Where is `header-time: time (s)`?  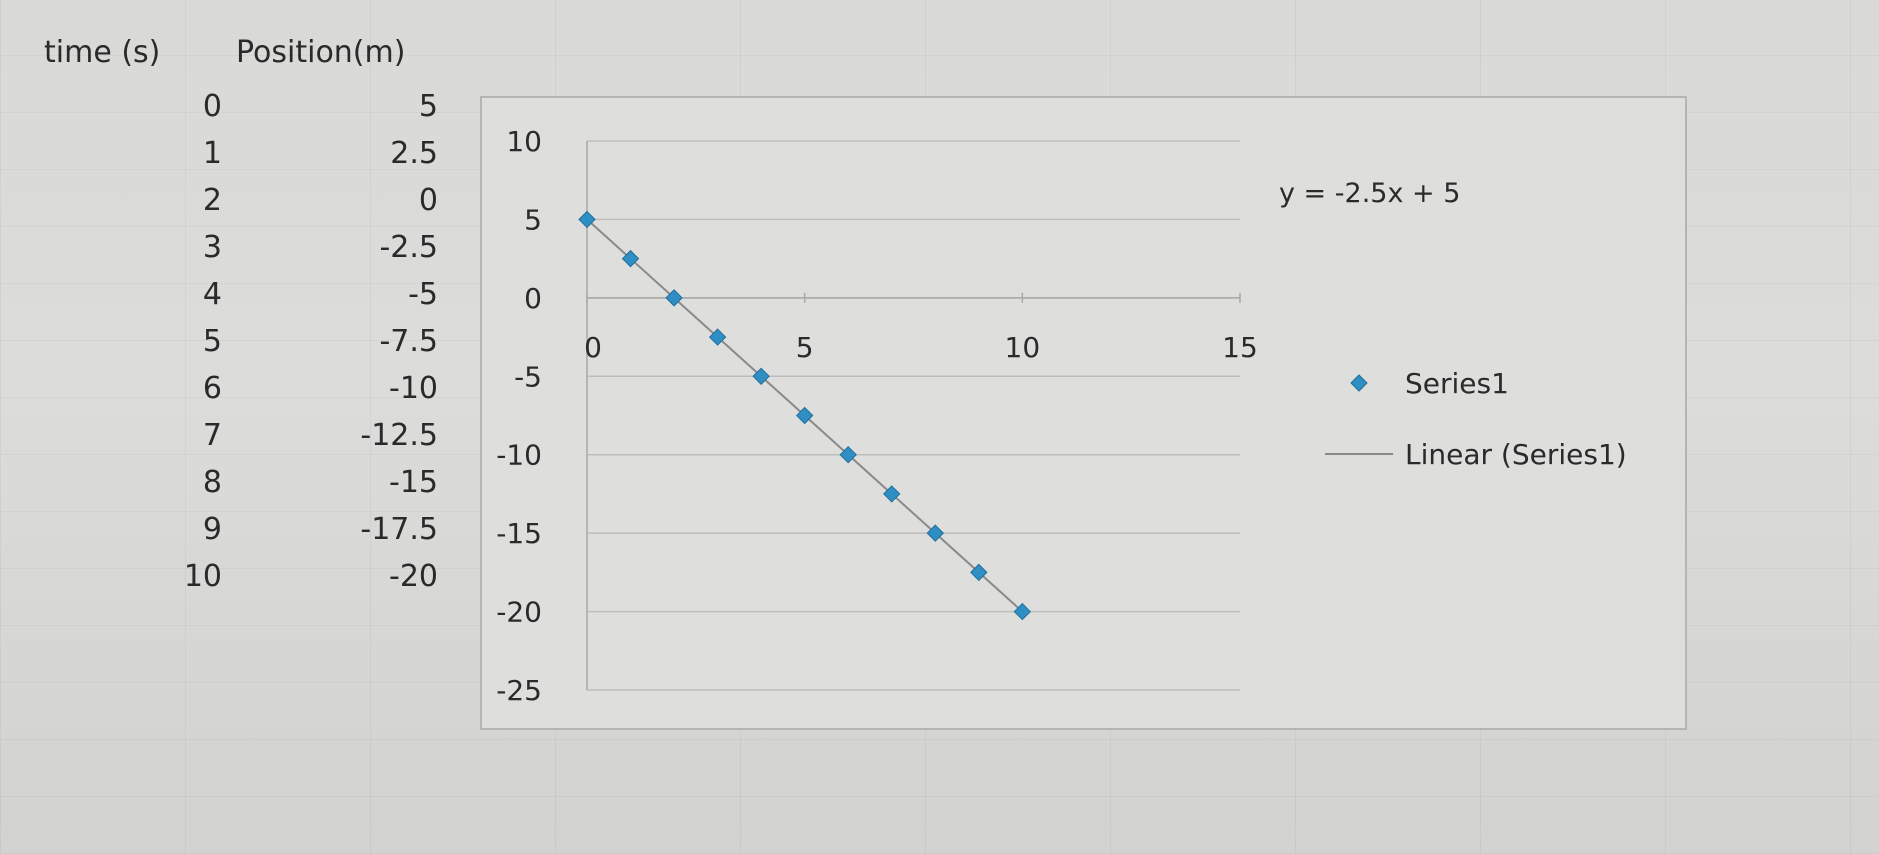
header-time: time (s) is located at coordinates (102, 52).